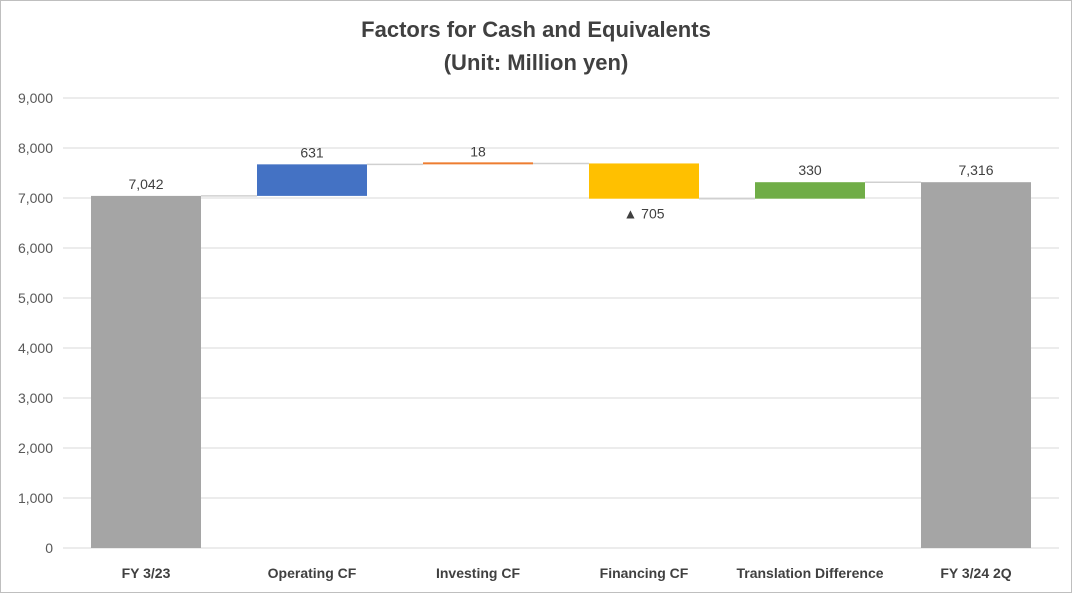  I want to click on chart-title: Factors for Cash and Equivalents, so click(536, 29).